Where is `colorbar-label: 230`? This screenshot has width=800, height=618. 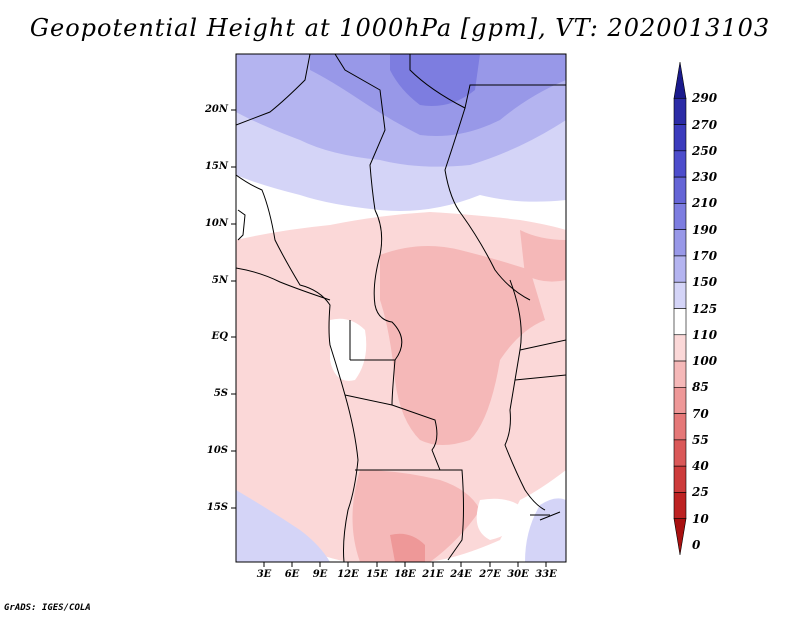 colorbar-label: 230 is located at coordinates (705, 177).